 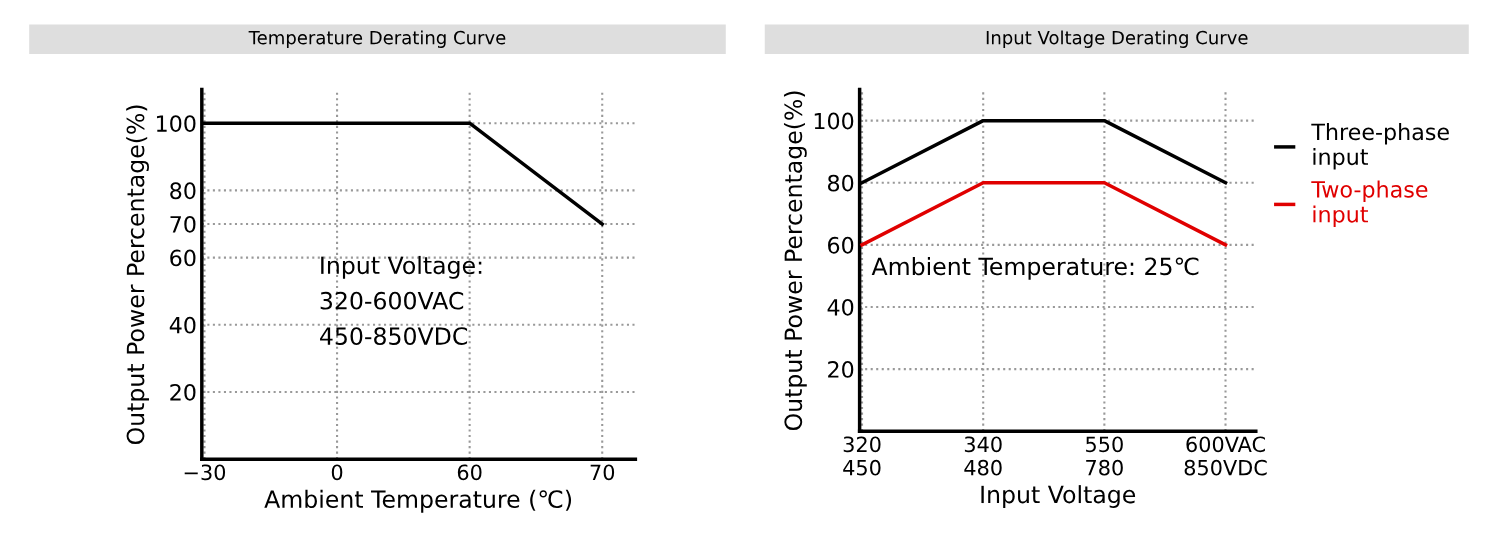 What do you see at coordinates (1225, 456) in the screenshot?
I see `x-tick-label: 600VAC 850VDC` at bounding box center [1225, 456].